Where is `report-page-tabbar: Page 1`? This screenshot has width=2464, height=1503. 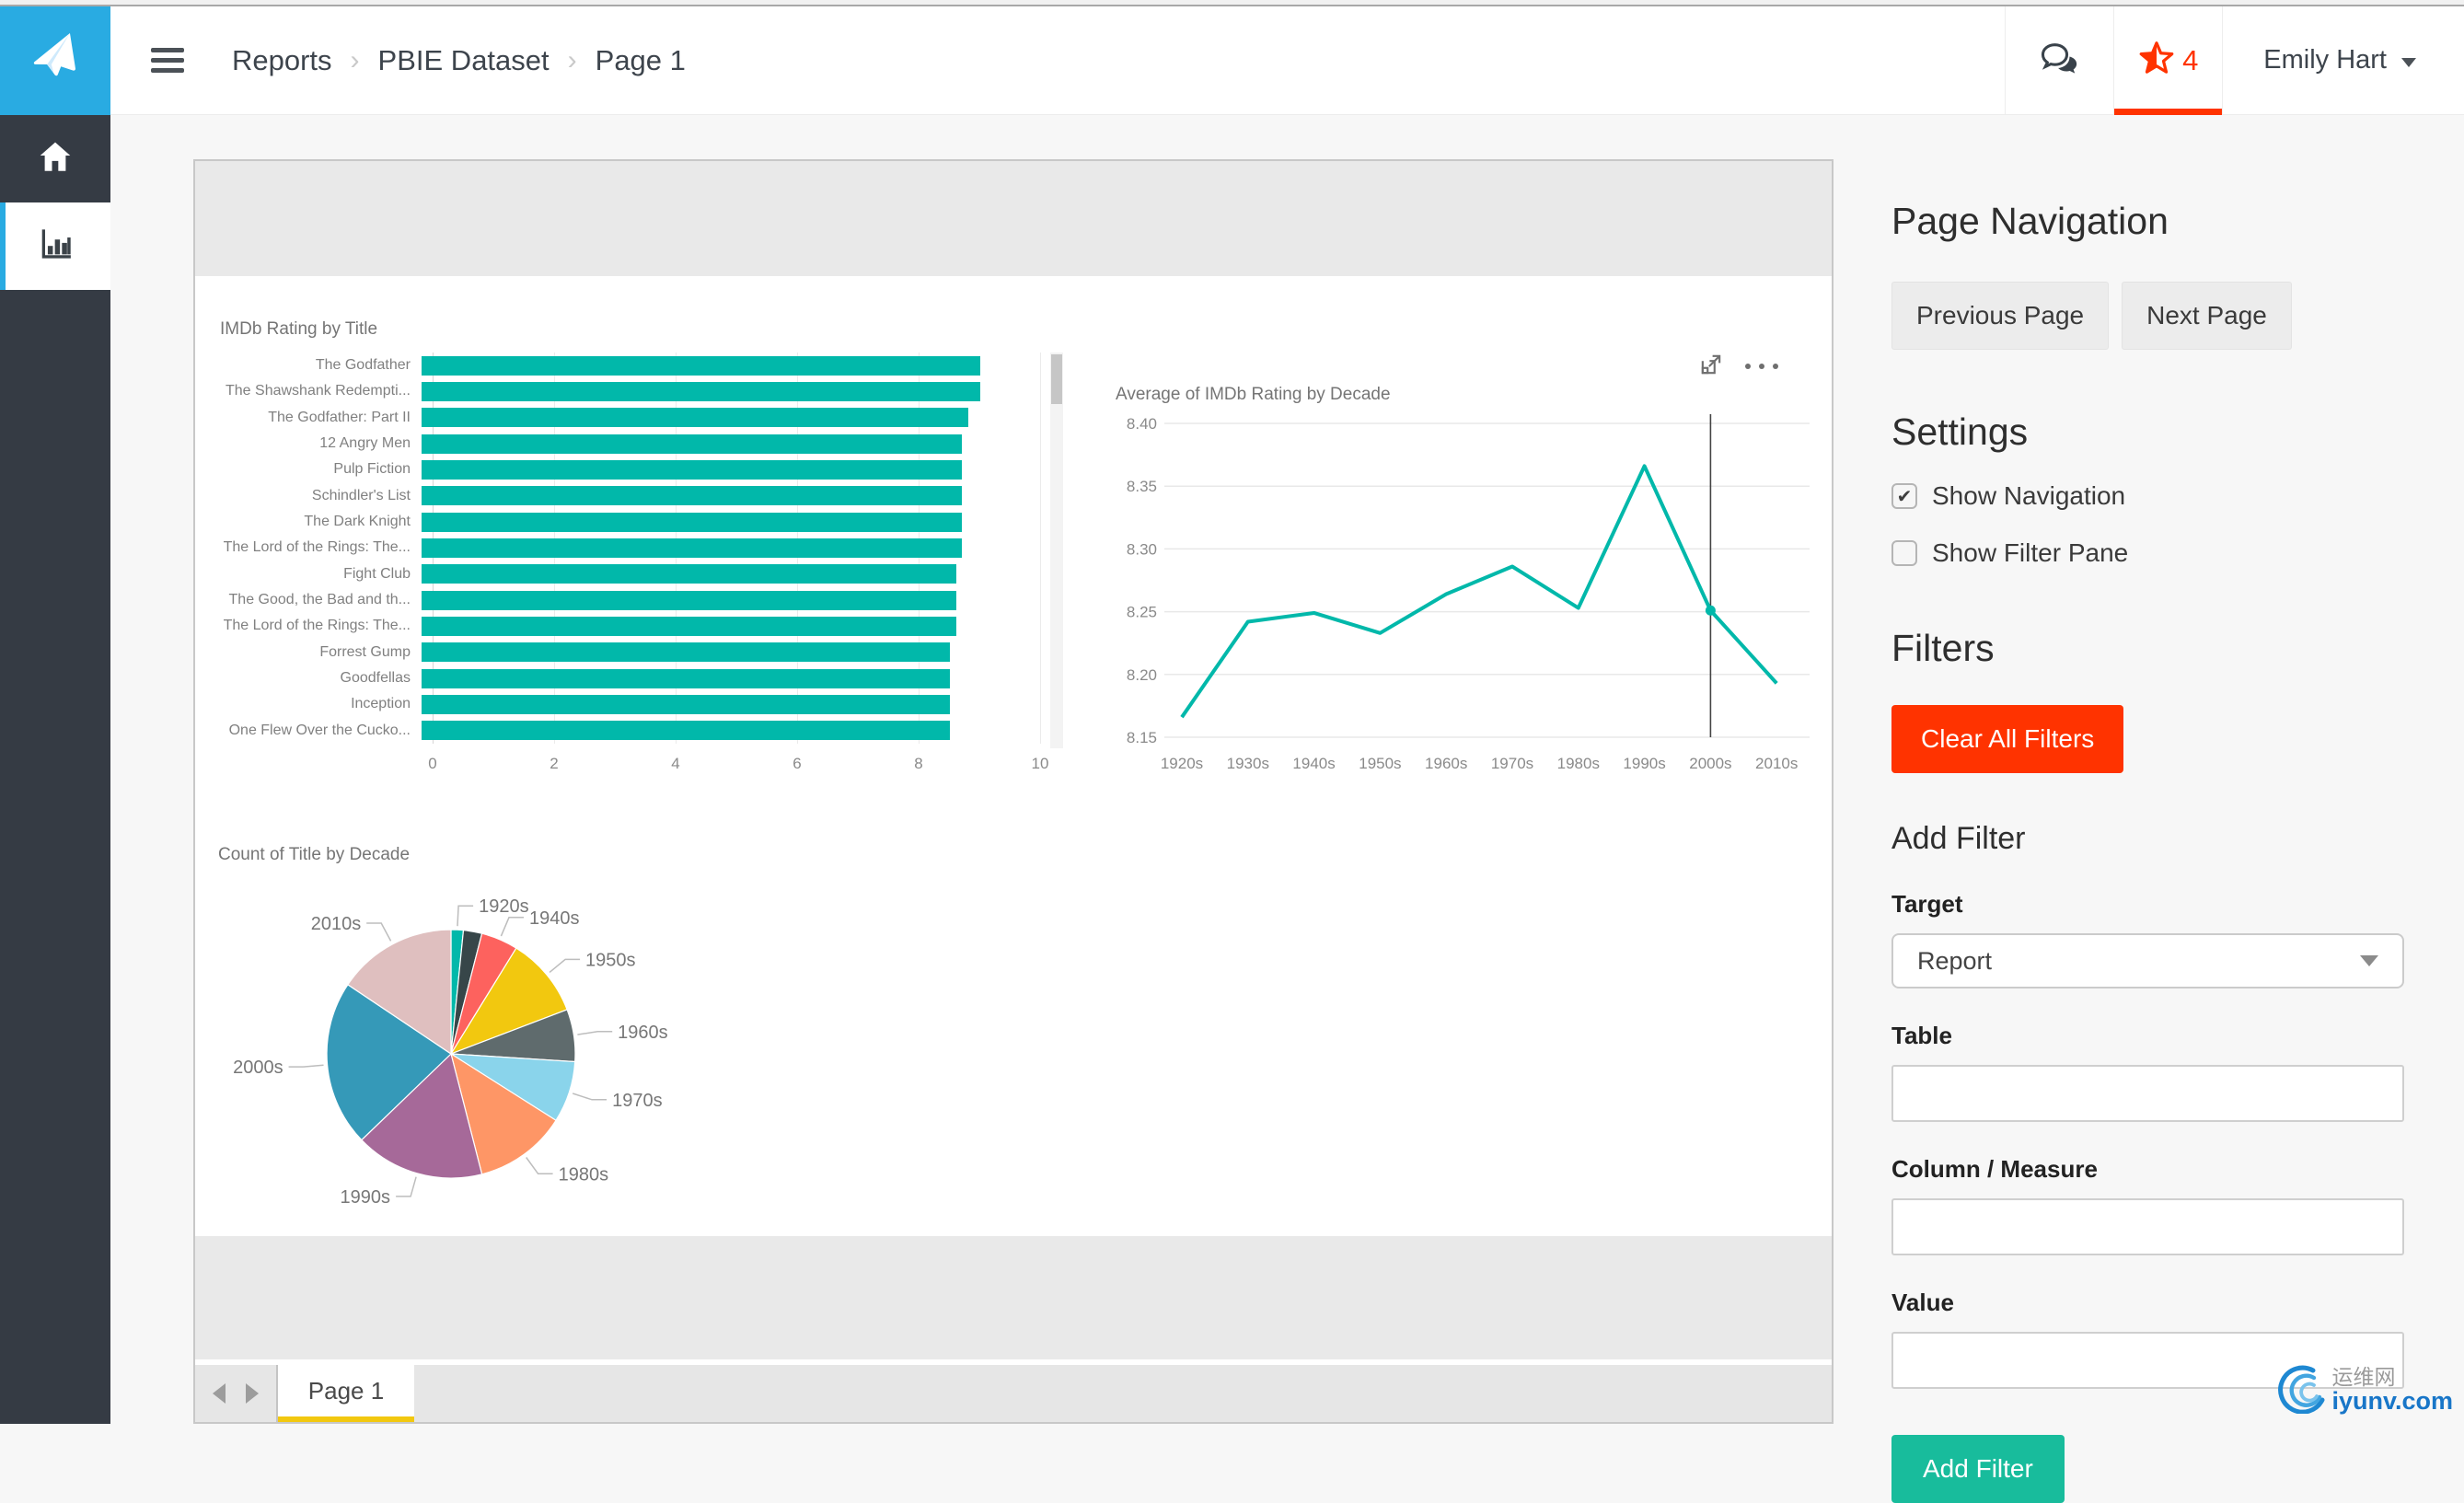
report-page-tabbar: Page 1 is located at coordinates (1014, 1390).